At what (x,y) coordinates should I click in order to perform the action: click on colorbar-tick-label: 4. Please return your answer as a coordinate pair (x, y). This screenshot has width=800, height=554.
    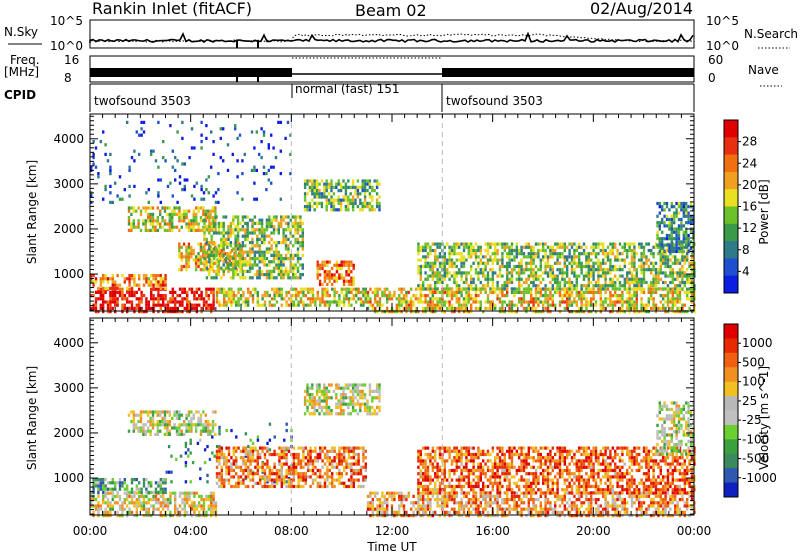
    Looking at the image, I should click on (746, 271).